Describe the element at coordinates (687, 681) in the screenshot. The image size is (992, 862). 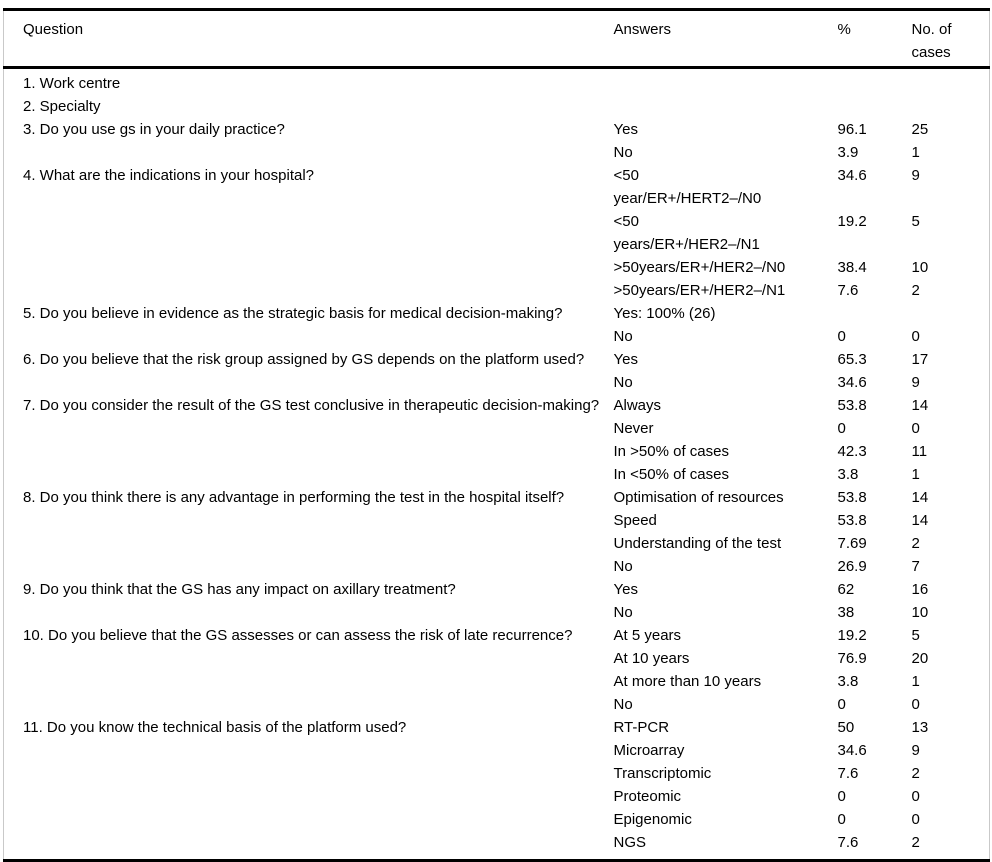
I see `answer-cell: At more than 10 years` at that location.